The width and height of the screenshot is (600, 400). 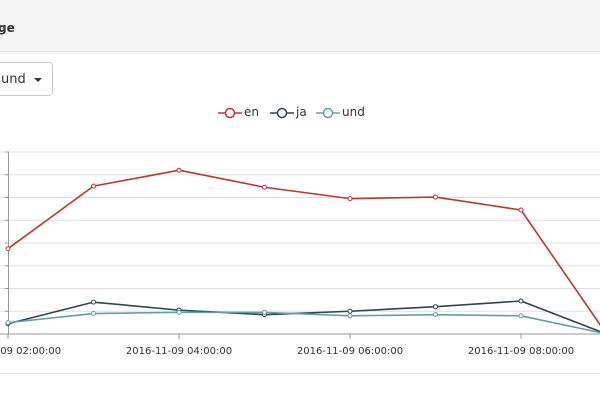 What do you see at coordinates (328, 113) in the screenshot?
I see `legend-und-icon` at bounding box center [328, 113].